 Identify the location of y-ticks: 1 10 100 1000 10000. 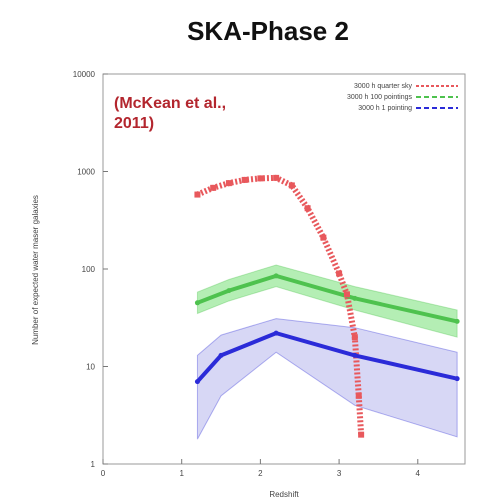
(90, 269).